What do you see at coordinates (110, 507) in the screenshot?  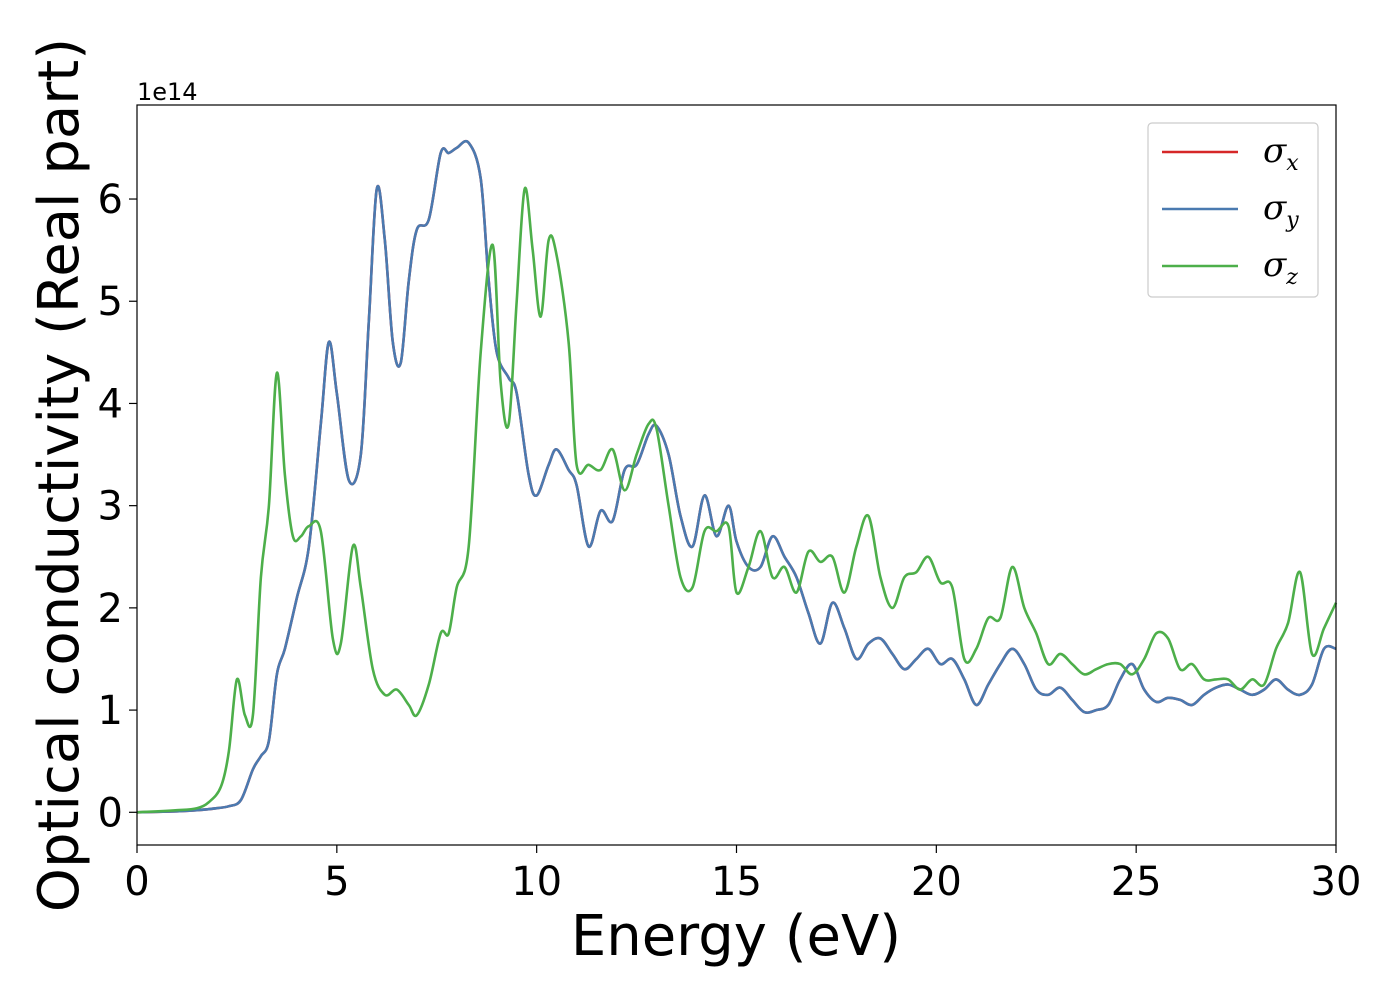 I see `y-tick-label: 3` at bounding box center [110, 507].